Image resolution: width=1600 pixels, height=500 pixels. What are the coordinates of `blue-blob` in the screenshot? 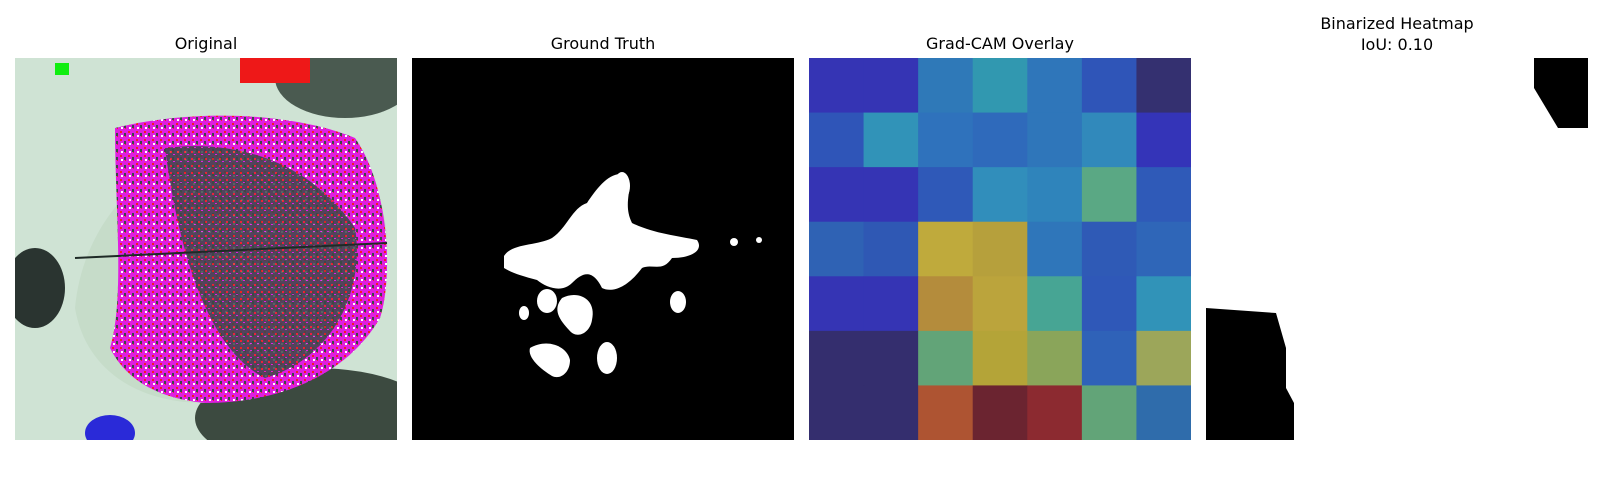 It's located at (110, 427).